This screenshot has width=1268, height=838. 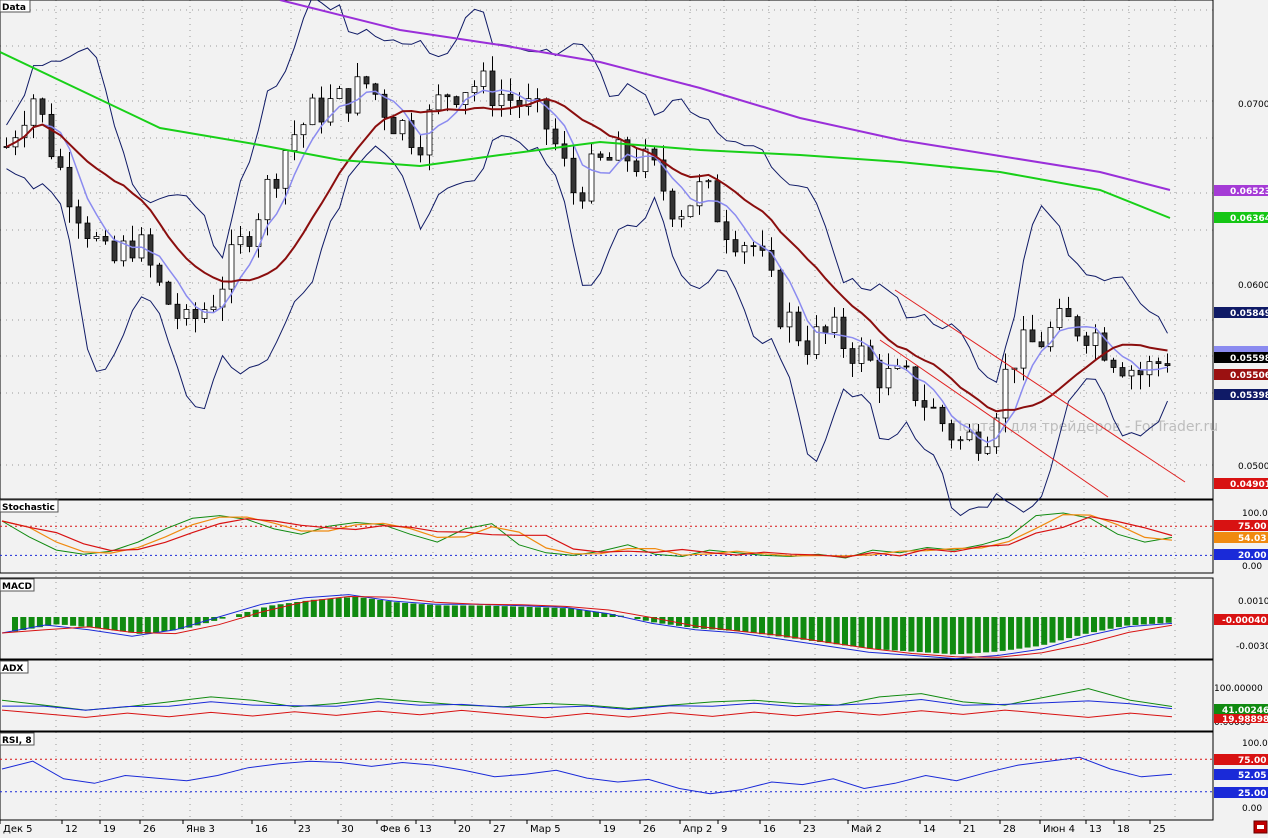 What do you see at coordinates (1059, 829) in the screenshot?
I see `x-tick-label: Июн 4` at bounding box center [1059, 829].